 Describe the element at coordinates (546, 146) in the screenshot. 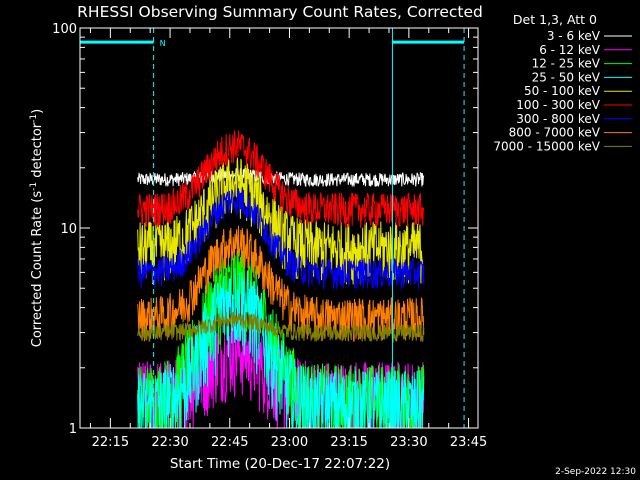

I see `legend-label-8: 7000 - 15000 keV` at that location.